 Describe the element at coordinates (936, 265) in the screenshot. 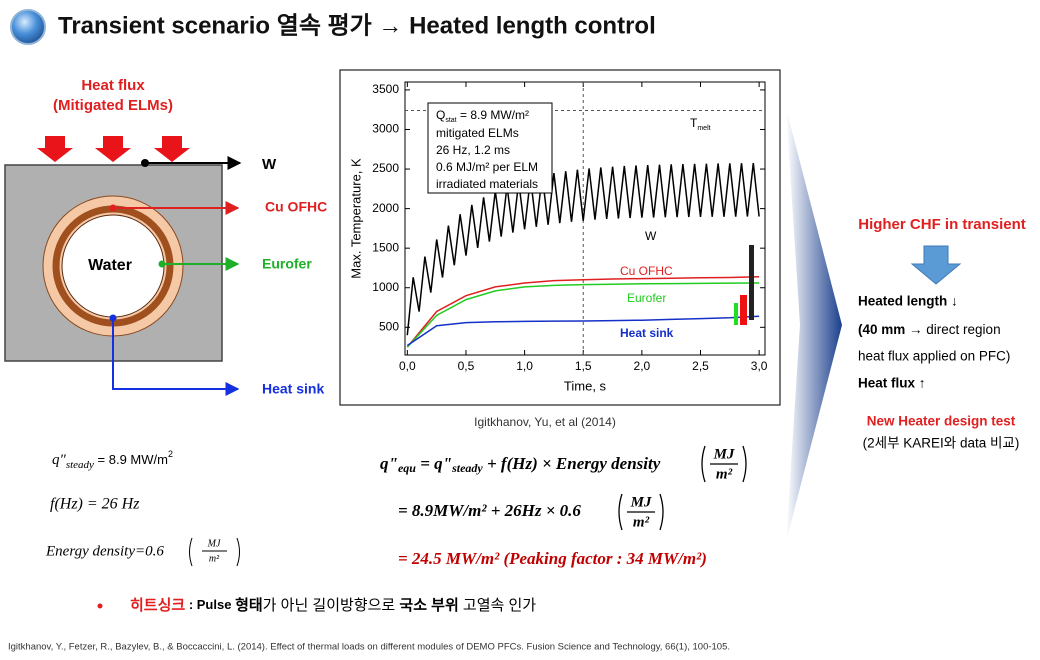

I see `down-arrow` at that location.